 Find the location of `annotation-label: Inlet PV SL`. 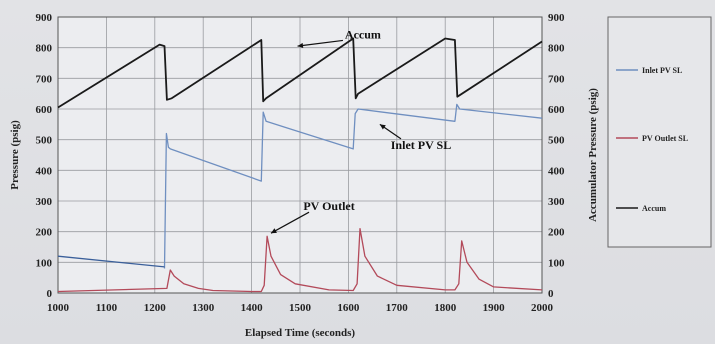

annotation-label: Inlet PV SL is located at coordinates (421, 145).